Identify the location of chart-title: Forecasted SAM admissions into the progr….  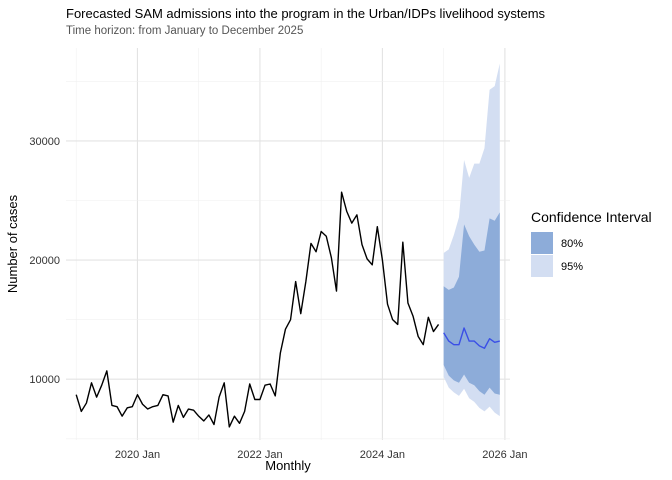
(306, 13).